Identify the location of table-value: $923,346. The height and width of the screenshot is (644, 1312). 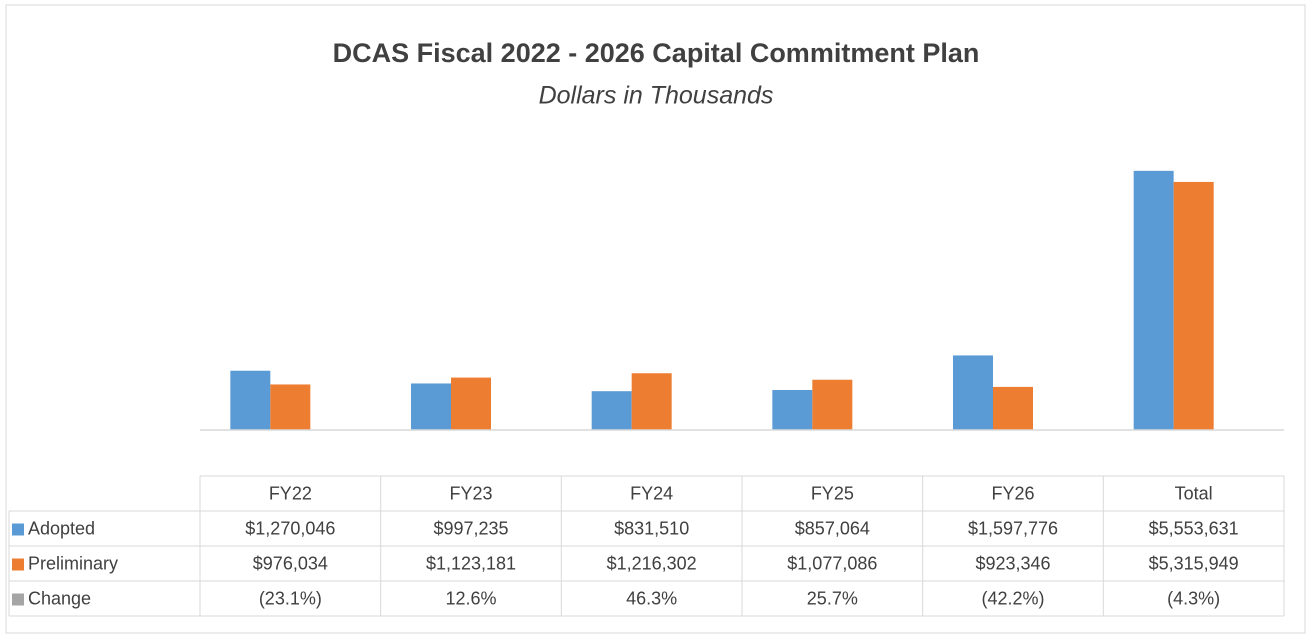
(1012, 563).